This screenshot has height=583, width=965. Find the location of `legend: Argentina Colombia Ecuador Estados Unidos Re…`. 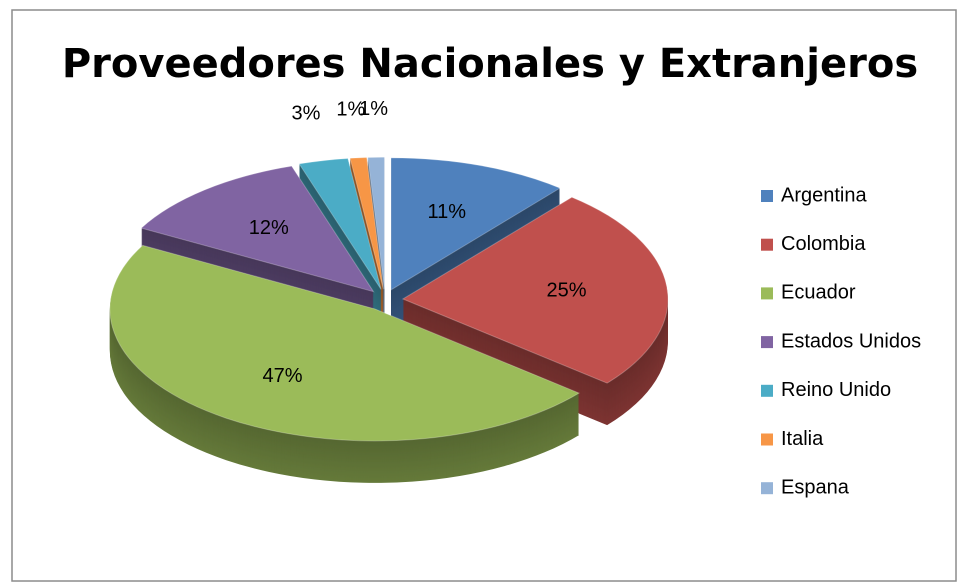

legend: Argentina Colombia Ecuador Estados Unidos Re… is located at coordinates (841, 341).